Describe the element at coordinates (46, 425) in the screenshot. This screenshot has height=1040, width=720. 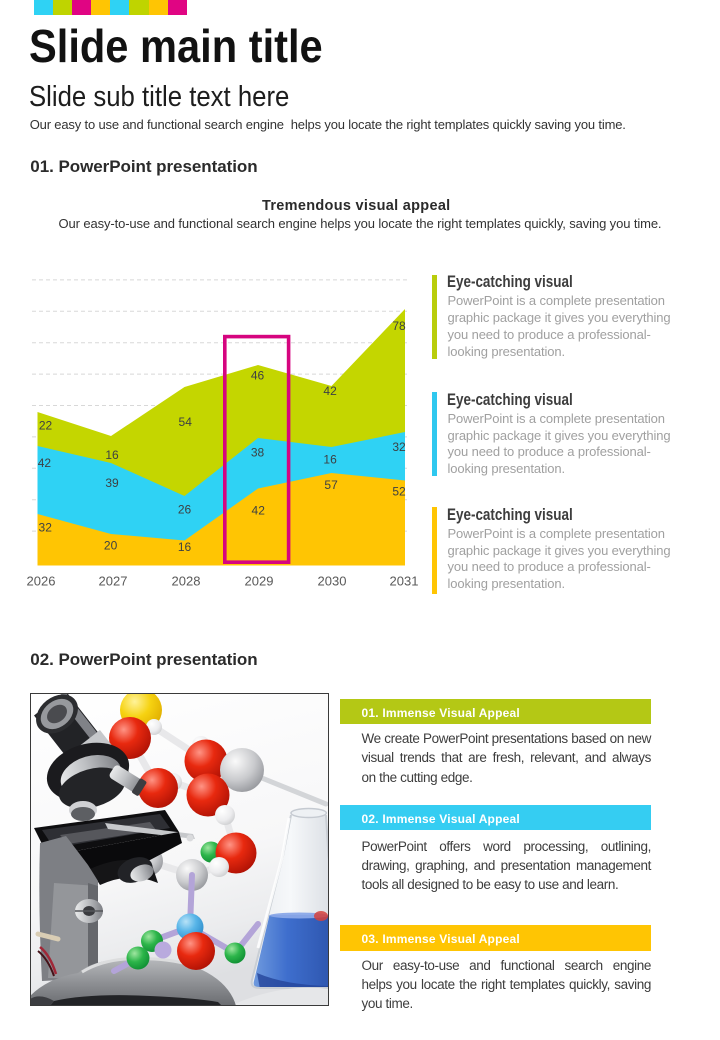
I see `svg-text: 22` at that location.